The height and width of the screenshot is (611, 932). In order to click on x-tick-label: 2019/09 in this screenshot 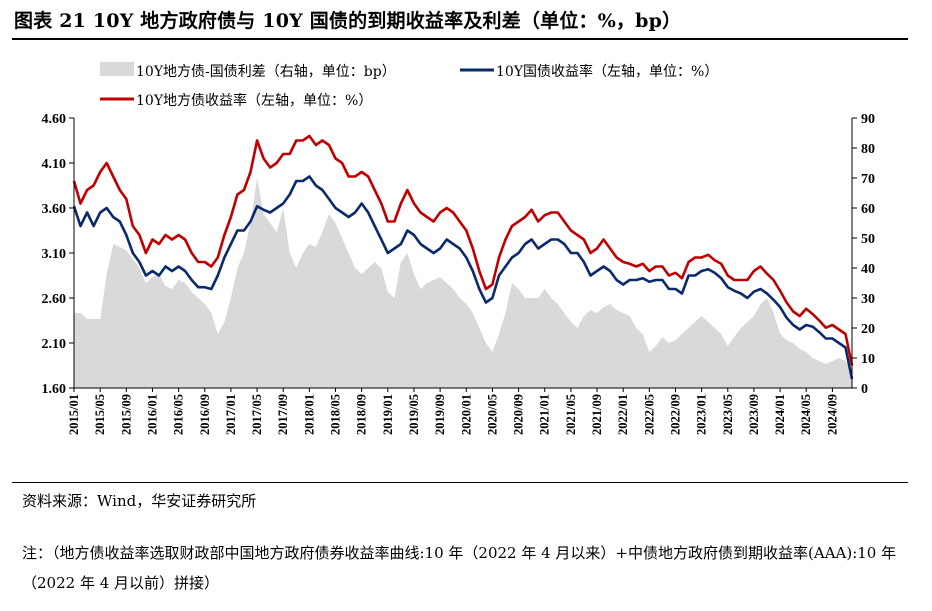, I will do `click(440, 414)`.